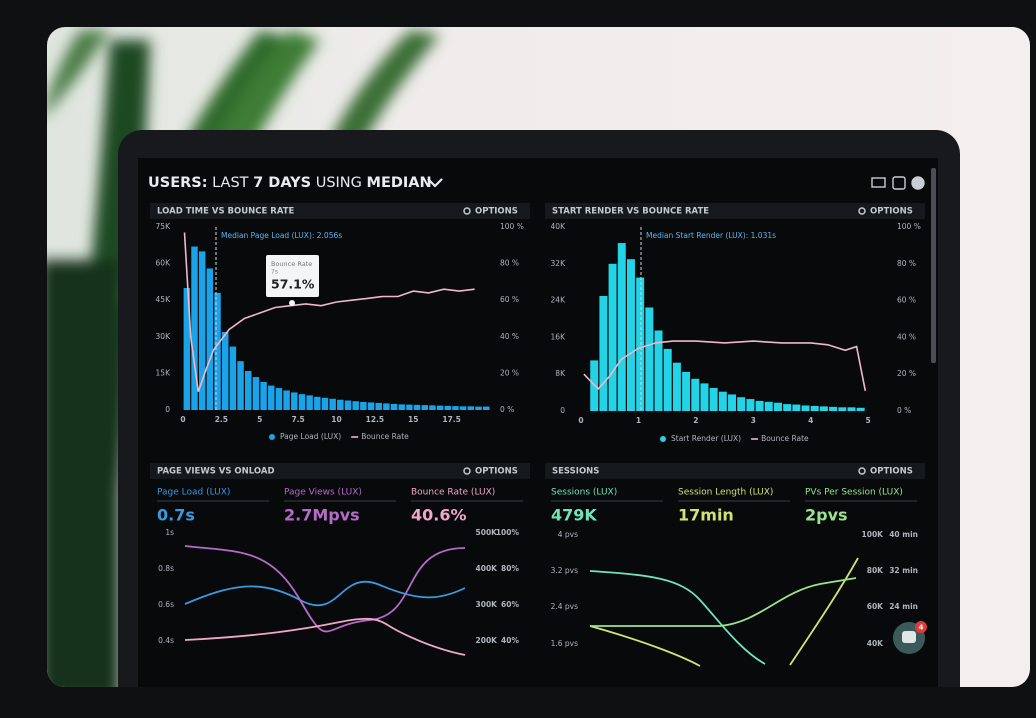 This screenshot has width=1036, height=718. Describe the element at coordinates (918, 183) in the screenshot. I see `help-icon` at that location.